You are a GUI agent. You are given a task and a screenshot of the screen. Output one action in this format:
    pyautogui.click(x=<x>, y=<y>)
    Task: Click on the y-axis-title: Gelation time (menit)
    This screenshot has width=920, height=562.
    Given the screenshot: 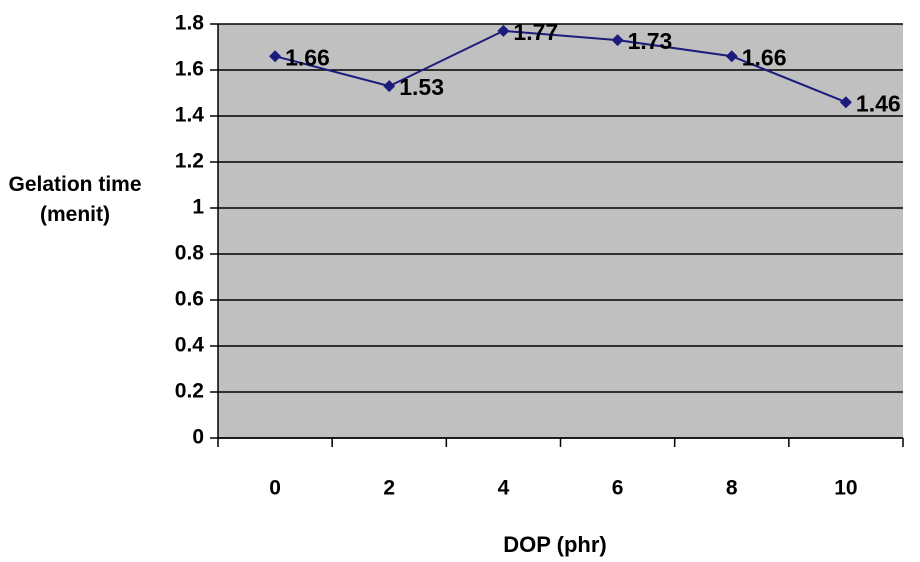 What is the action you would take?
    pyautogui.click(x=75, y=199)
    